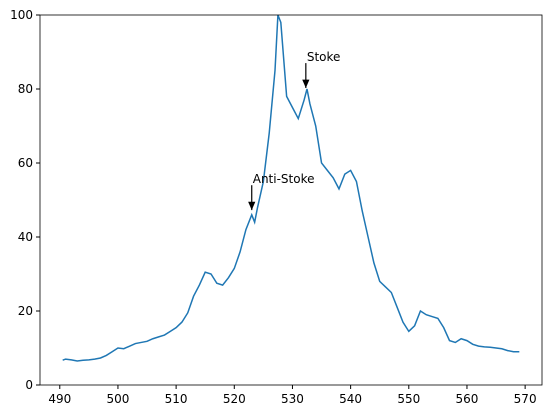 The width and height of the screenshot is (552, 418). What do you see at coordinates (467, 399) in the screenshot?
I see `x-tick-label: 560` at bounding box center [467, 399].